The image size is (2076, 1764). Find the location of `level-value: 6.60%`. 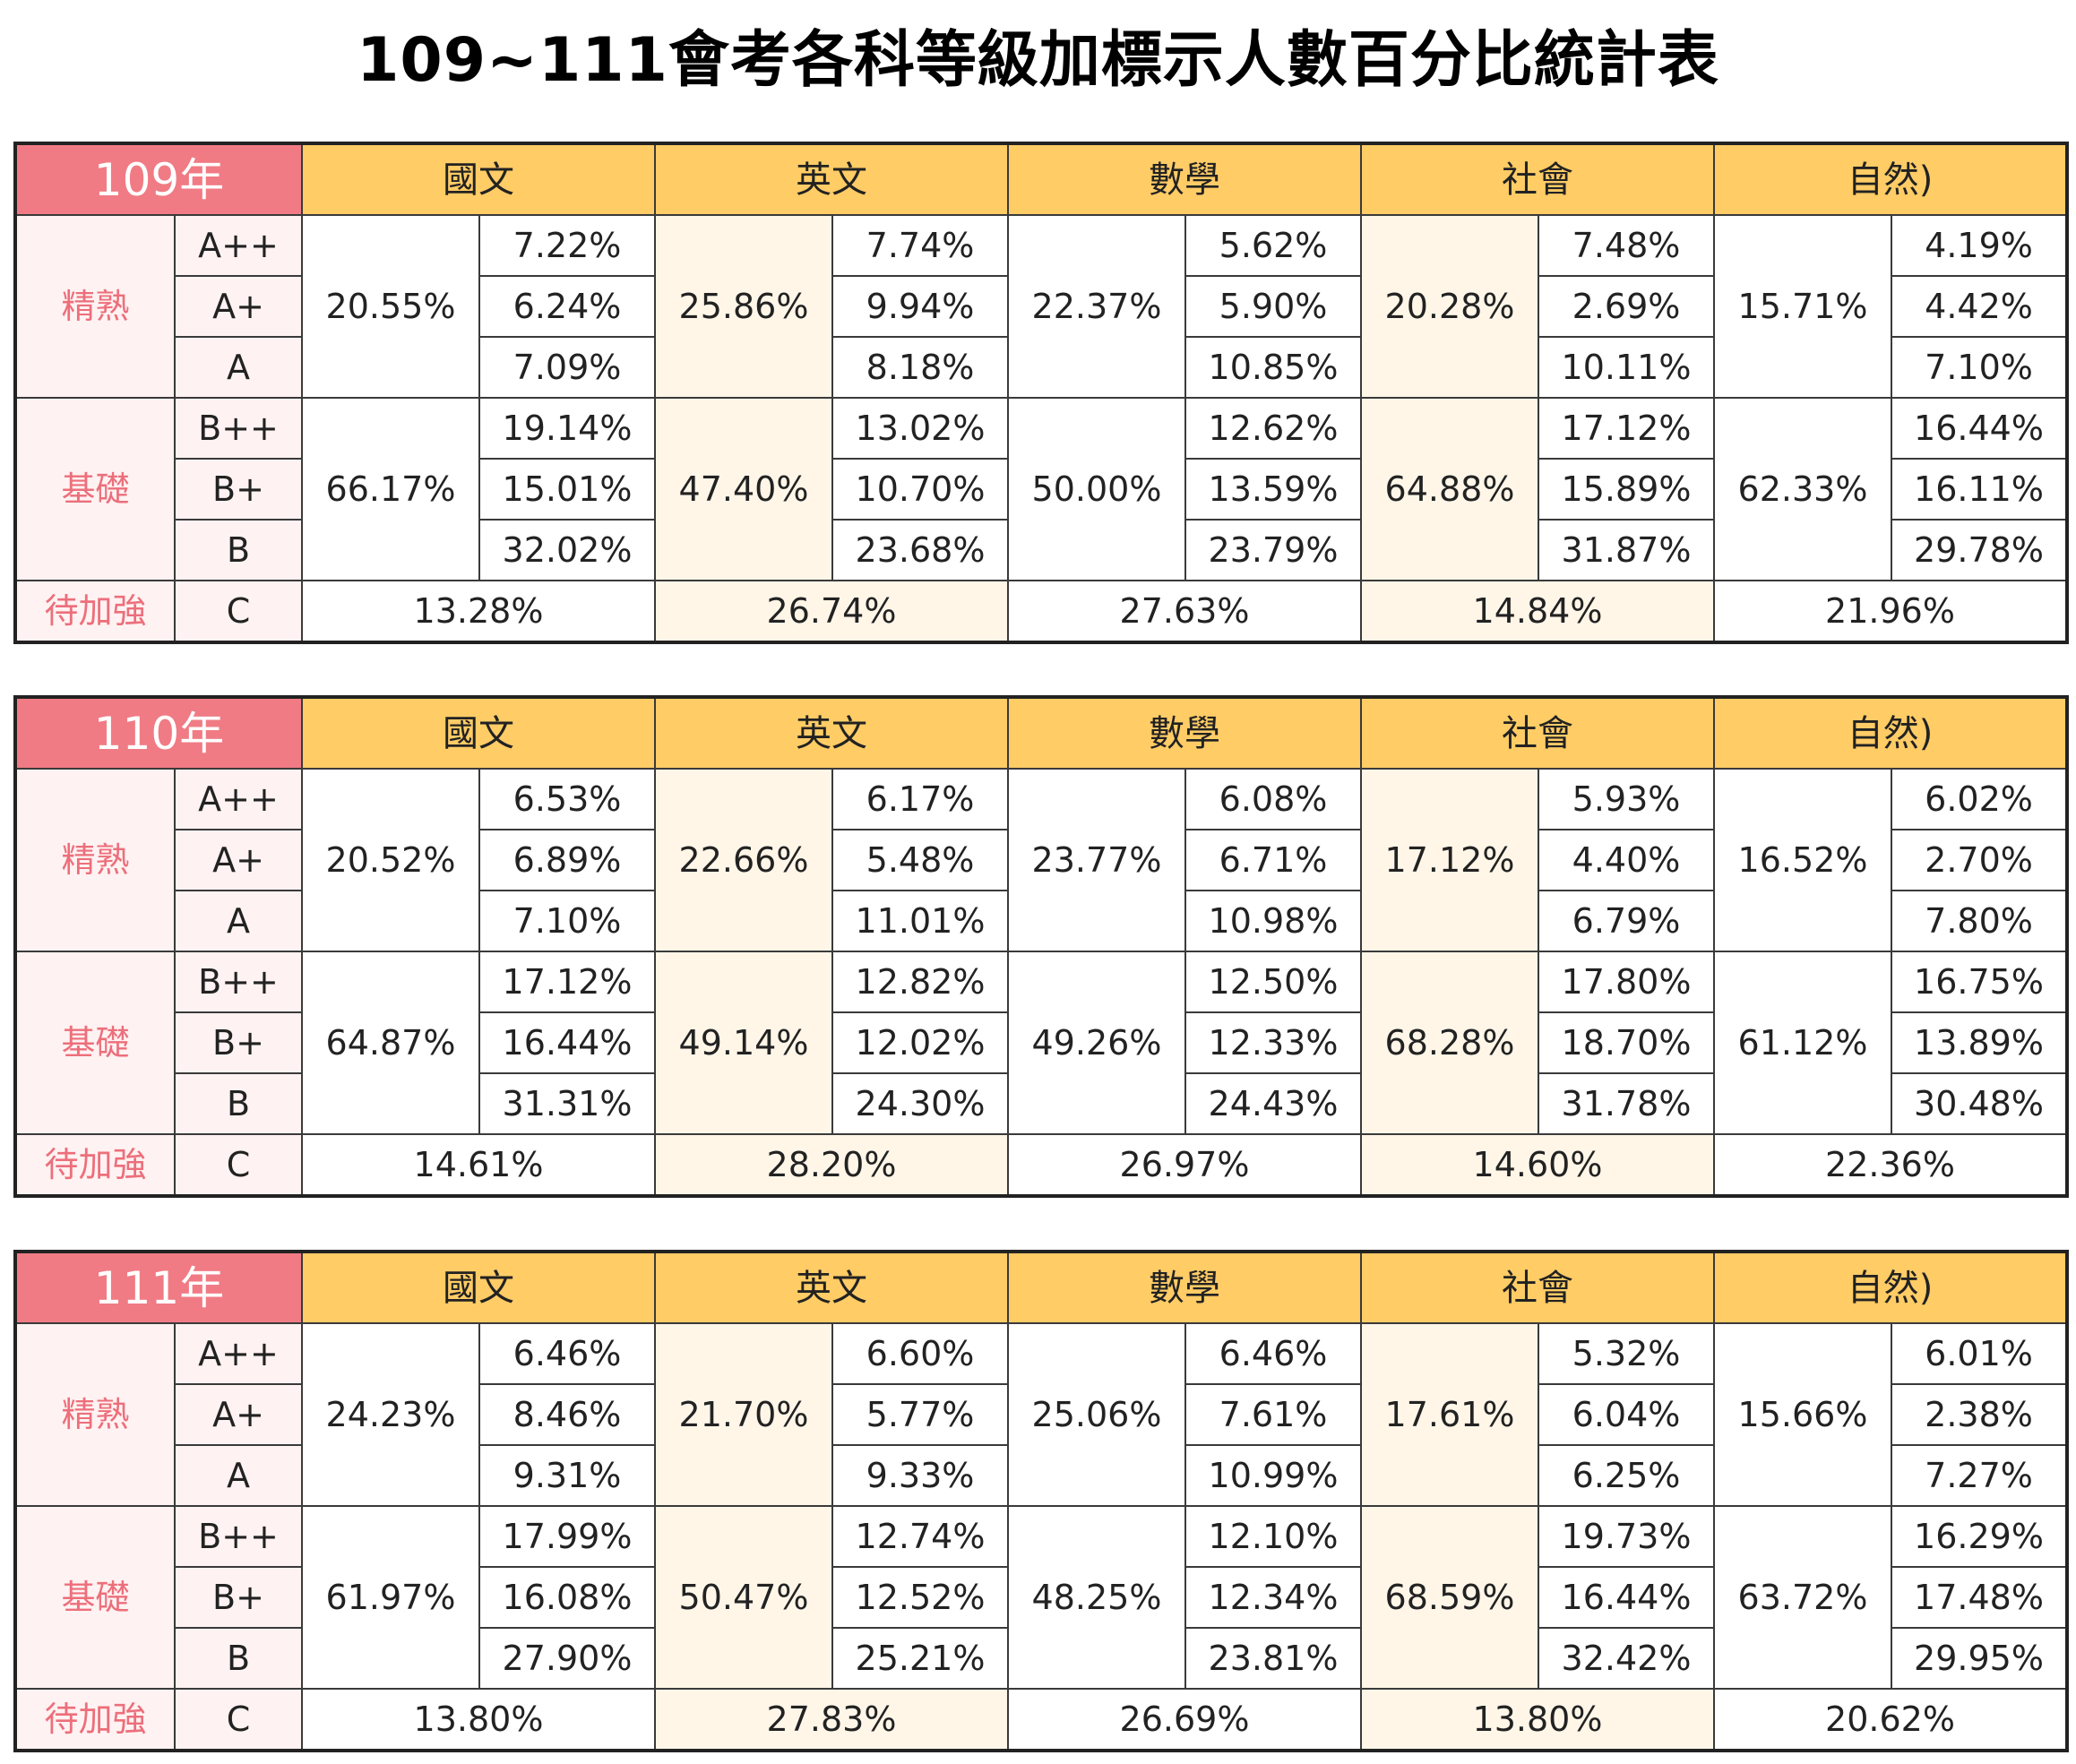

level-value: 6.60% is located at coordinates (920, 1353).